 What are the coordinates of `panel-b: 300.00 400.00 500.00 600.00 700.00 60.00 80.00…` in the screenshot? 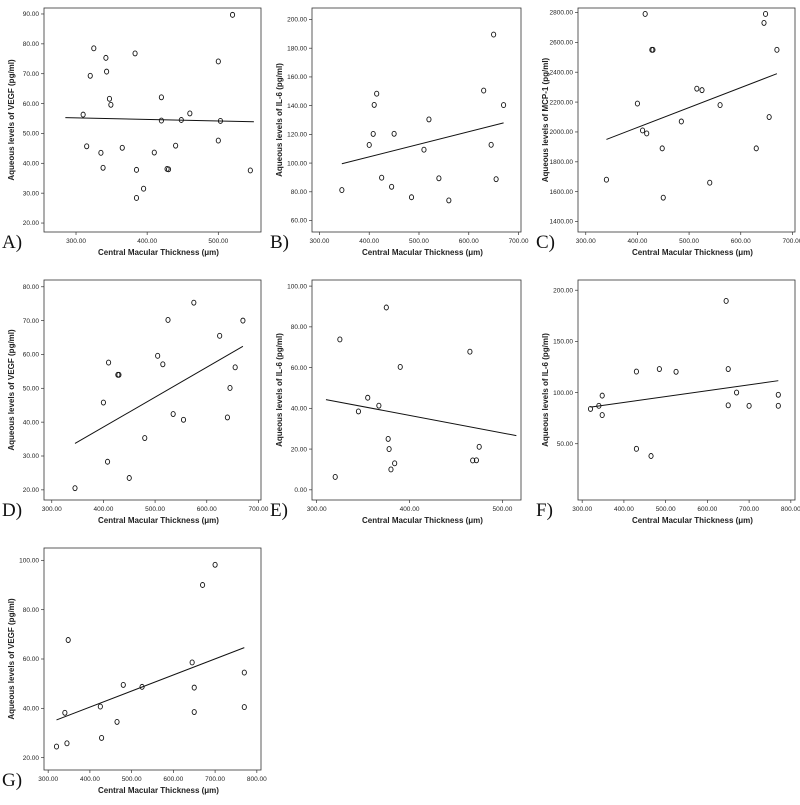 It's located at (399, 132).